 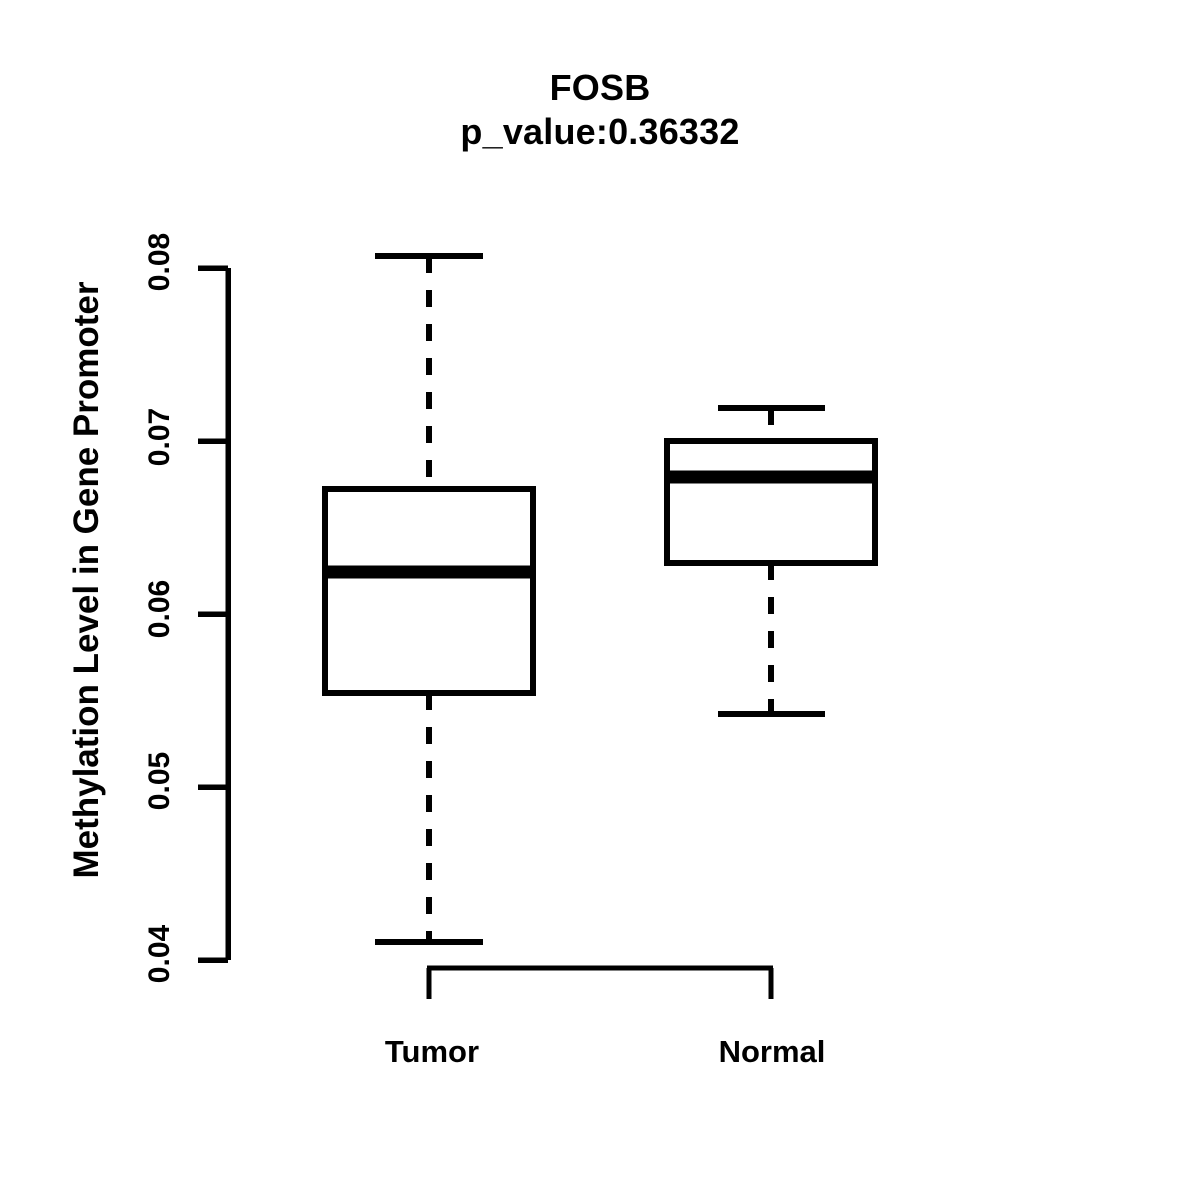 What do you see at coordinates (429, 591) in the screenshot?
I see `box-rect-tumor` at bounding box center [429, 591].